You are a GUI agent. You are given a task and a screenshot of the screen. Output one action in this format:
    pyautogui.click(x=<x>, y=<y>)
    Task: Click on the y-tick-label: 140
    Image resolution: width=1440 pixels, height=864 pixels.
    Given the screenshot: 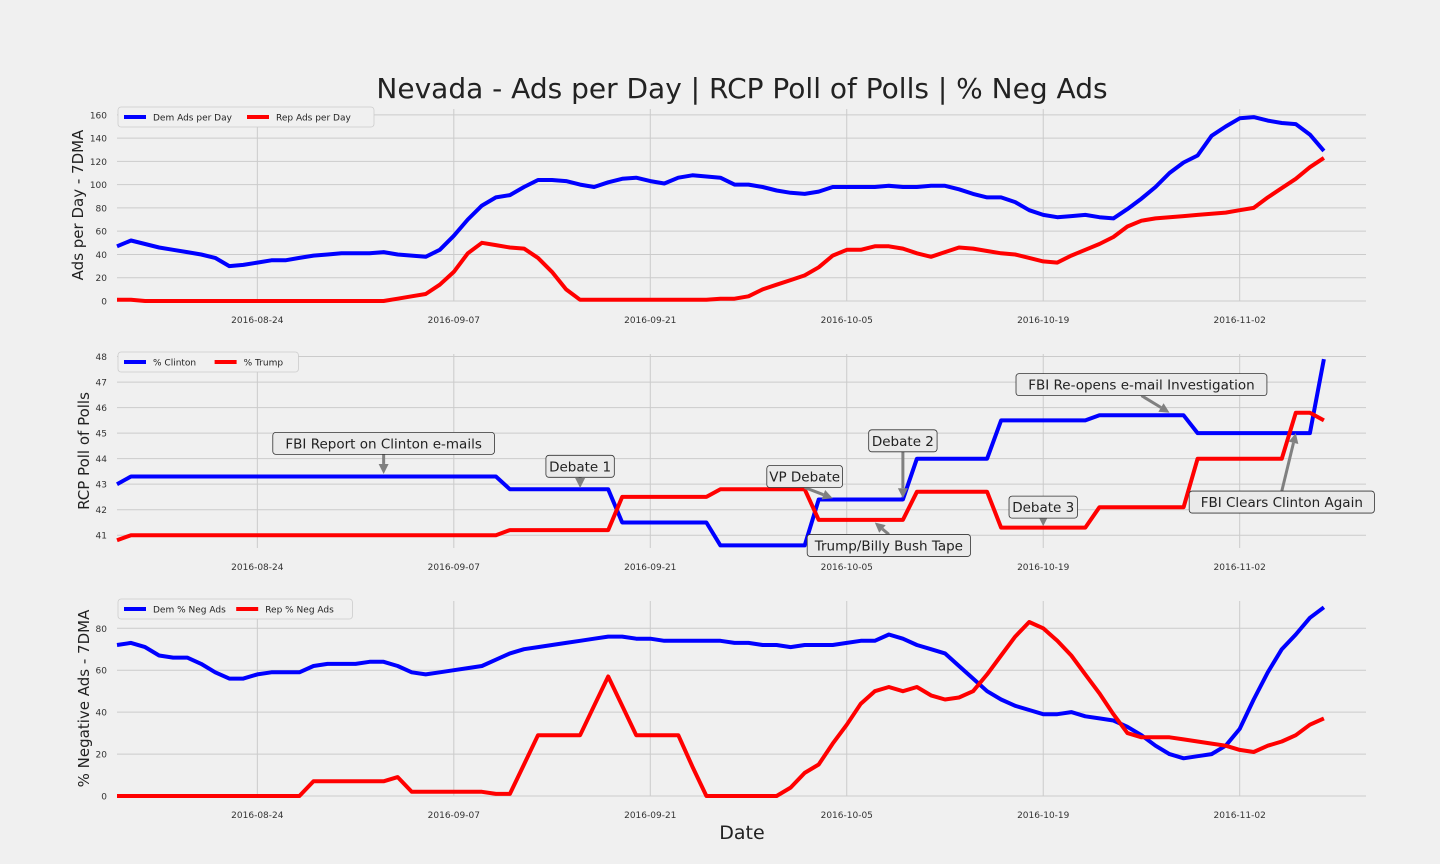 What is the action you would take?
    pyautogui.click(x=98, y=140)
    